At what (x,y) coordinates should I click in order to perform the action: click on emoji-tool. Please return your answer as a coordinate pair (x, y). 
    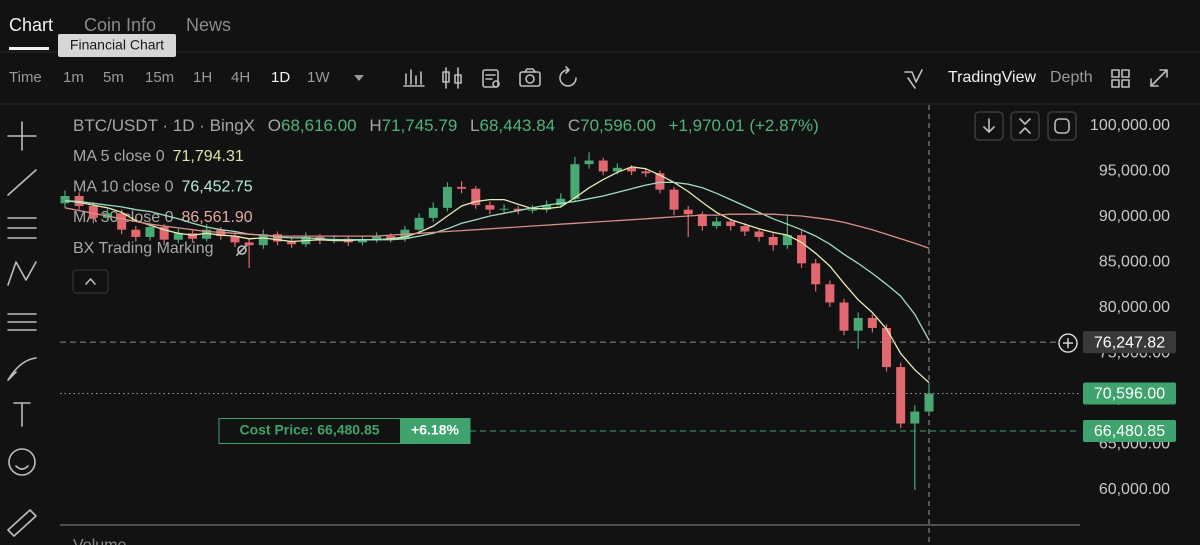
    Looking at the image, I should click on (22, 462).